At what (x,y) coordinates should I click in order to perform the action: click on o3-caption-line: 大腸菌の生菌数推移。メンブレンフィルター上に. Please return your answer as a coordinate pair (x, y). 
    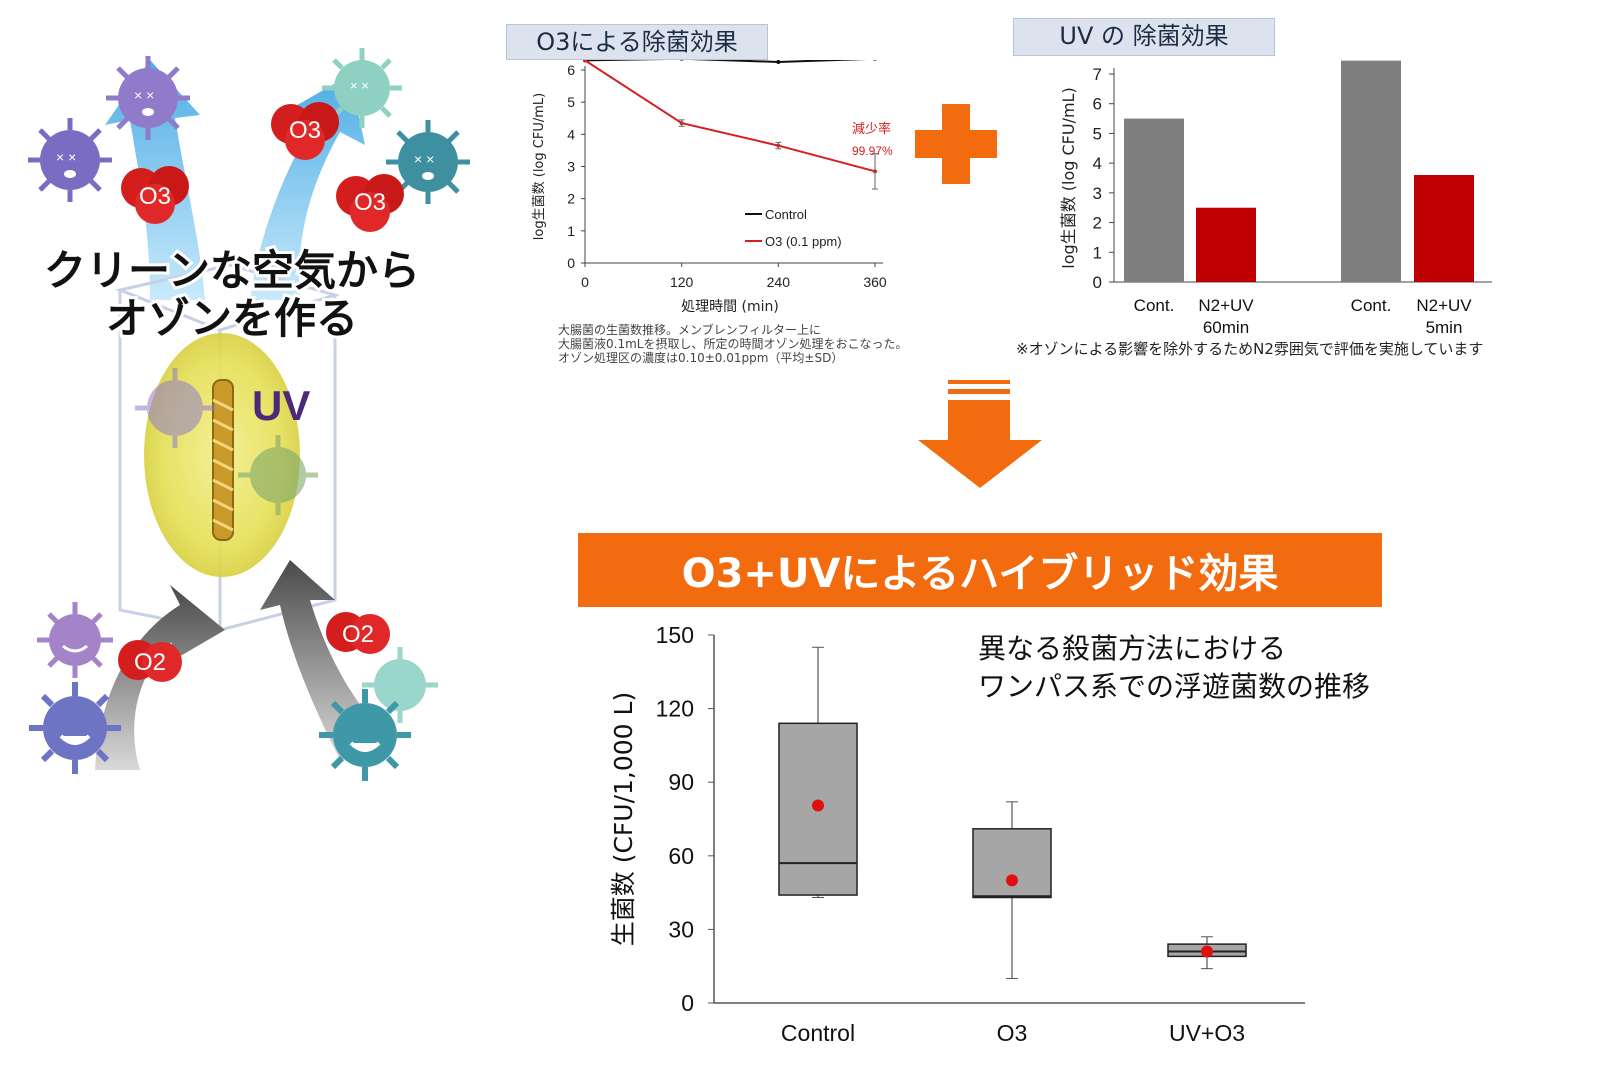
    Looking at the image, I should click on (690, 330).